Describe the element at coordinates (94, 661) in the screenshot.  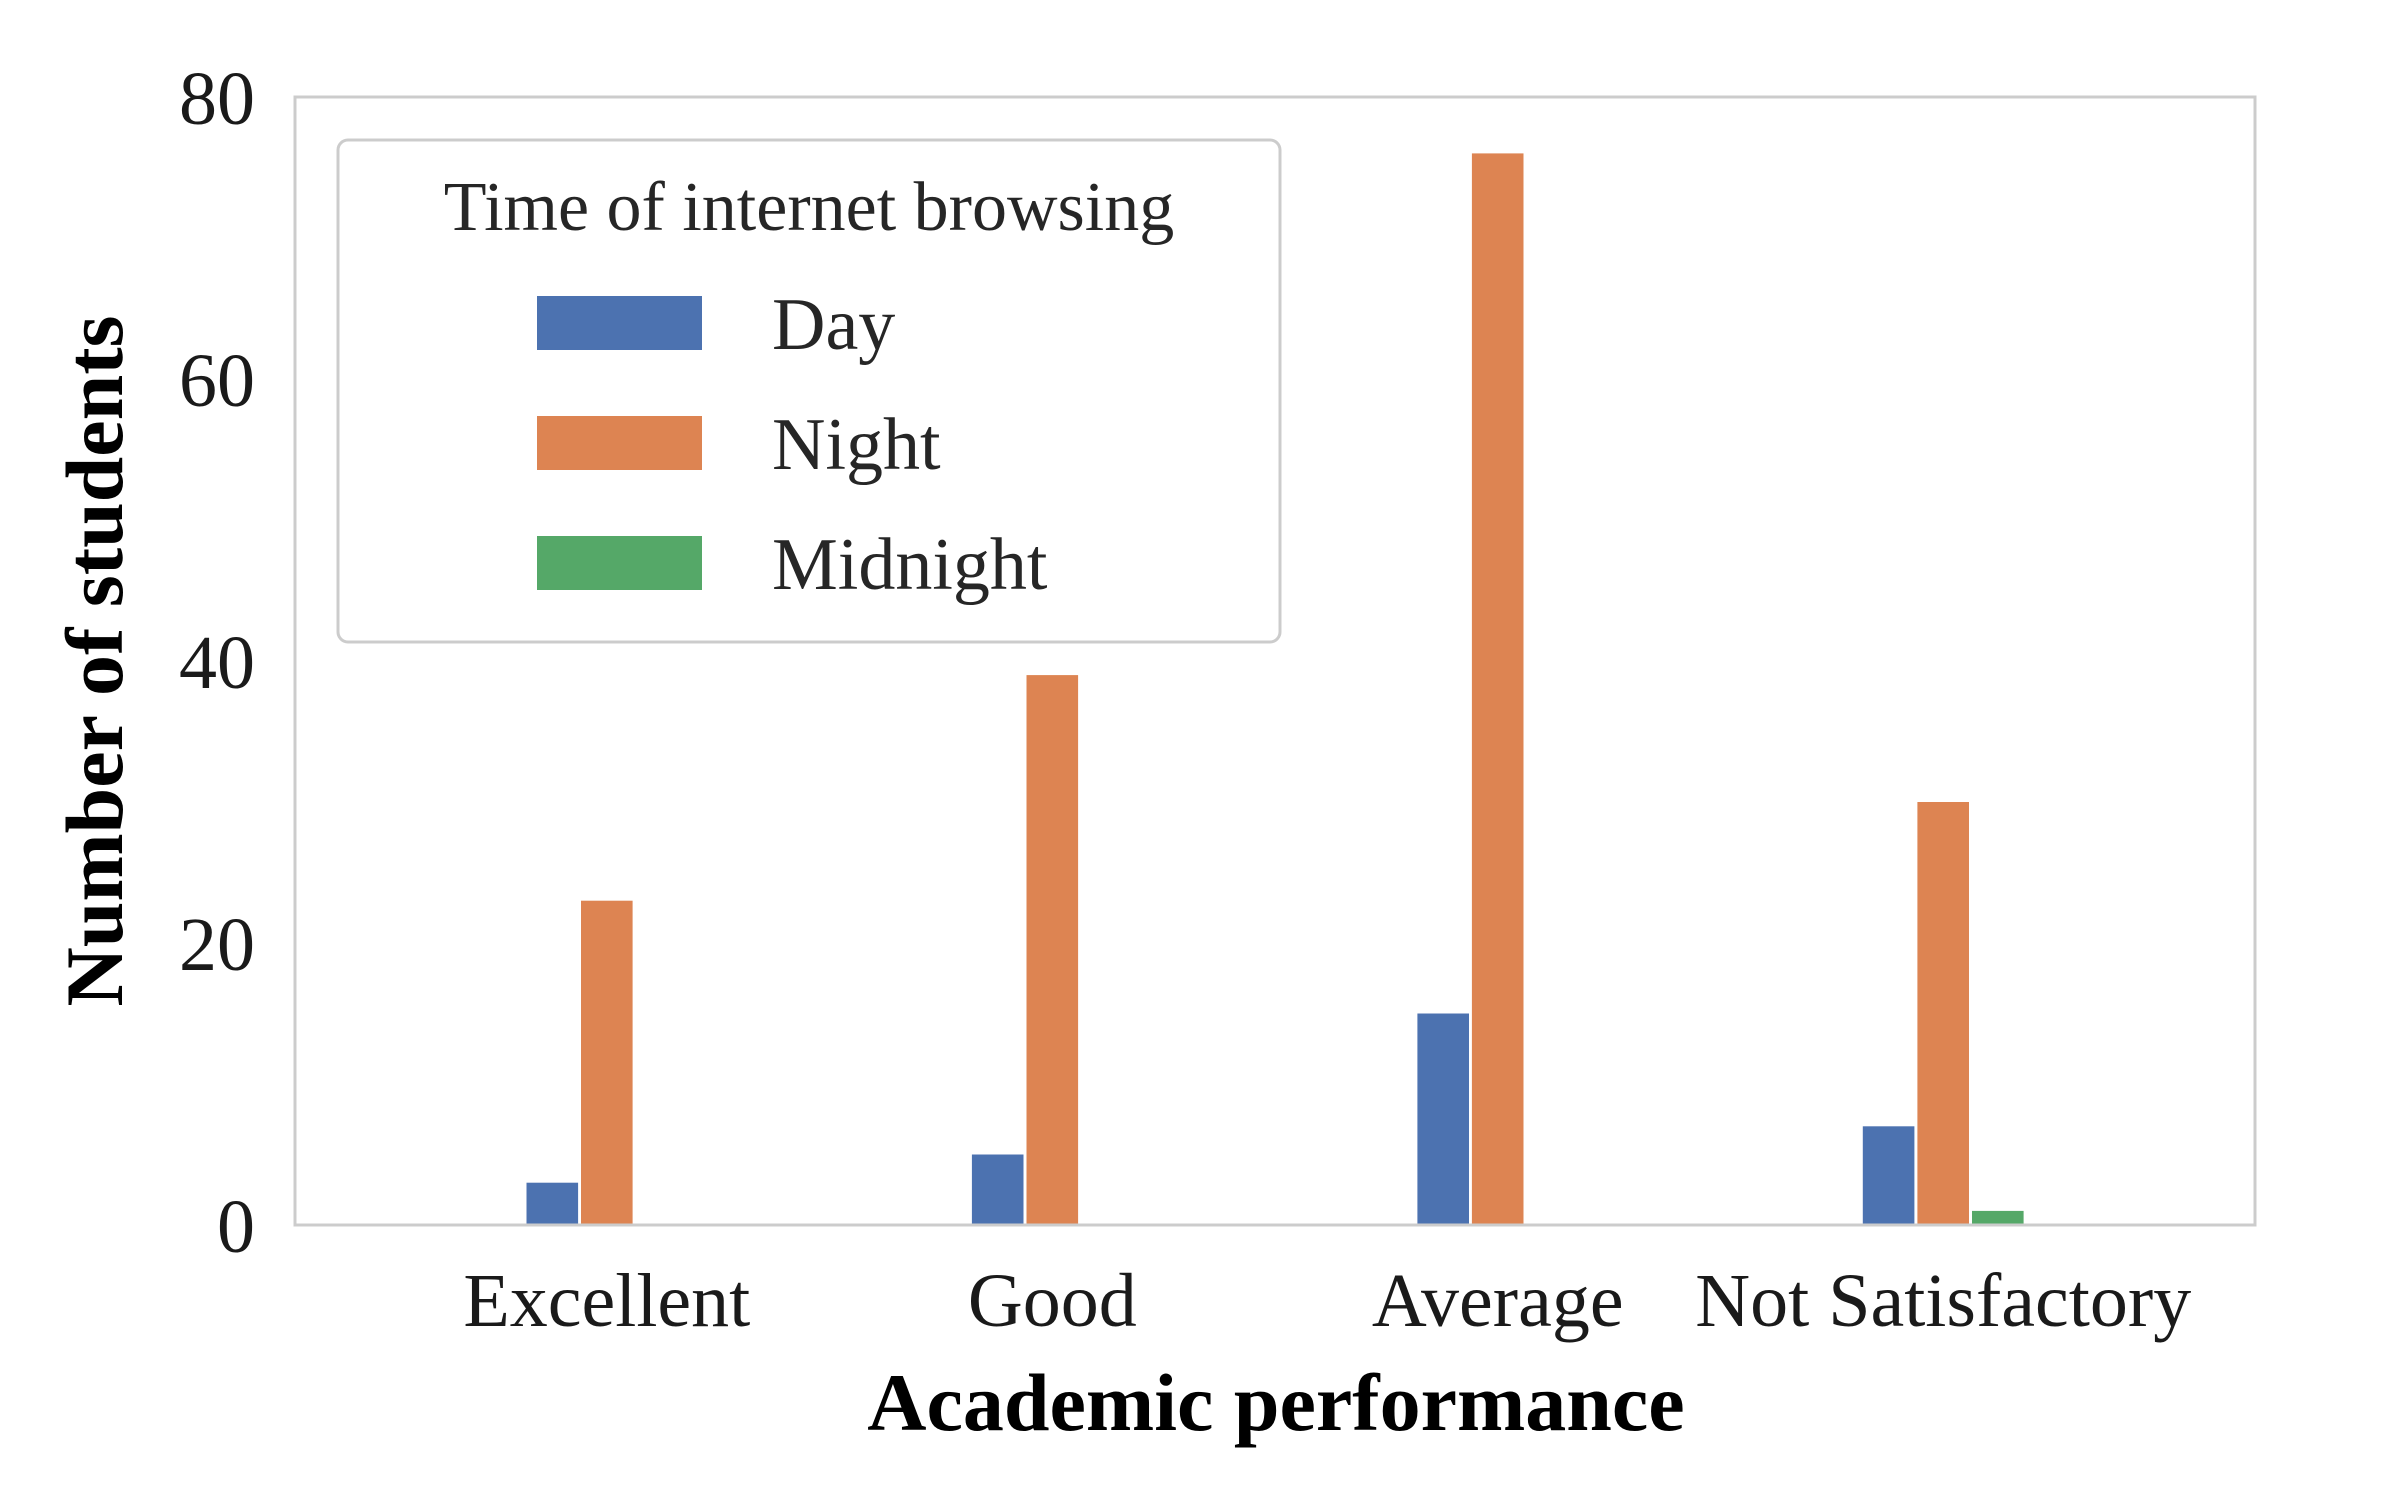
I see `y-axis-title: Number of students` at that location.